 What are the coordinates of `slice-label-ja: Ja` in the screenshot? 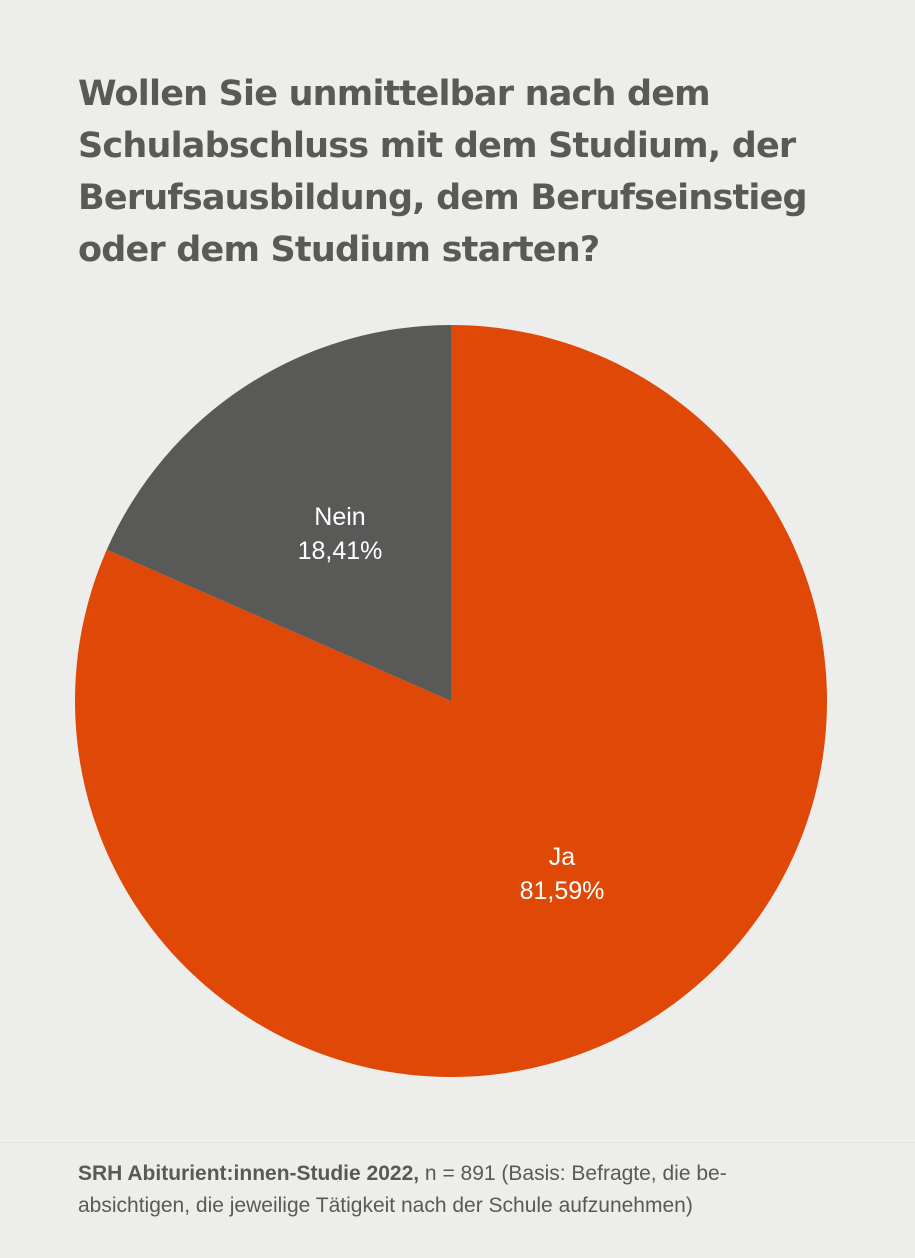 It's located at (562, 857).